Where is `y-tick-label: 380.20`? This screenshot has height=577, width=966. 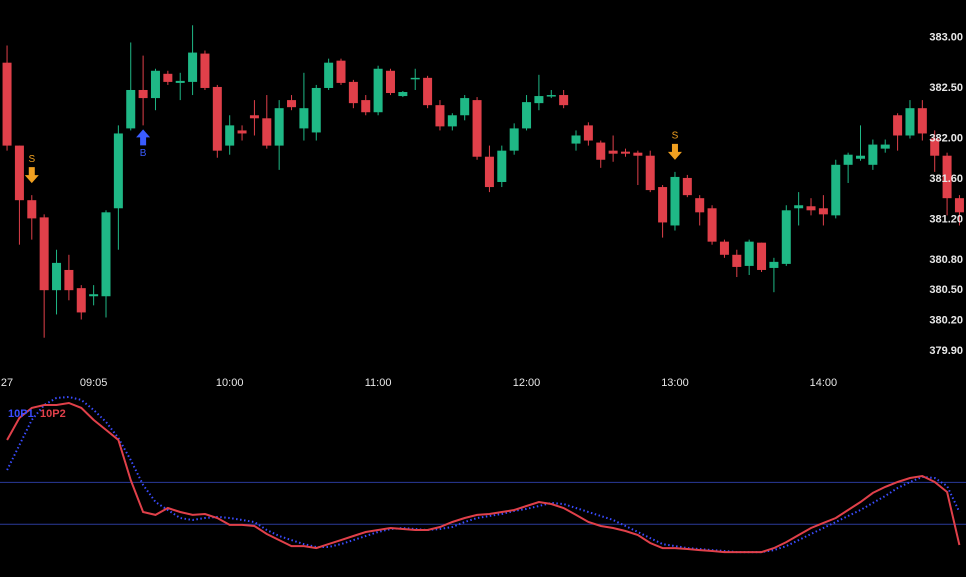 y-tick-label: 380.20 is located at coordinates (946, 320).